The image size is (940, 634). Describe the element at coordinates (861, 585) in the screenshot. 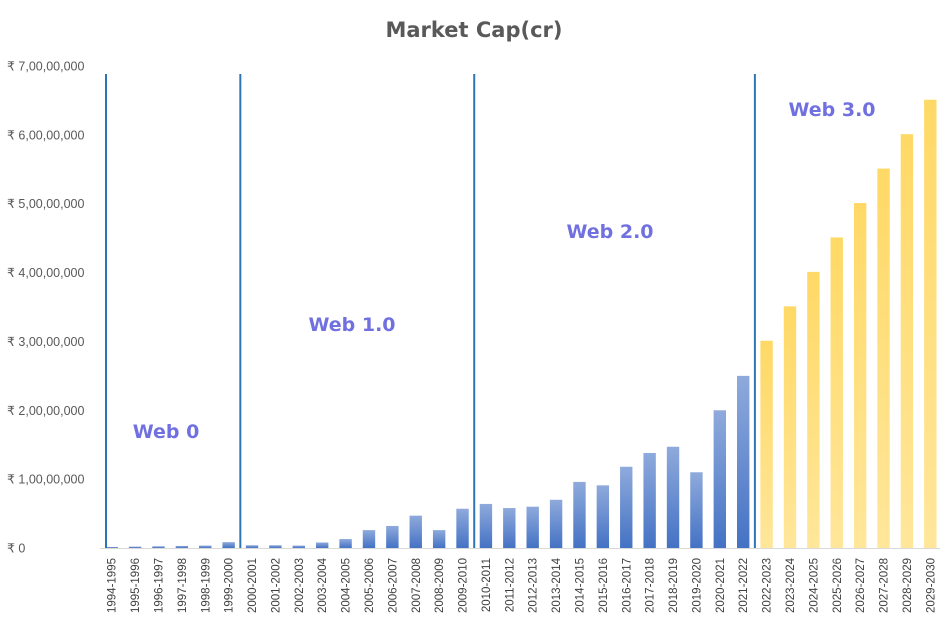

I see `x-tick-label: 2026-2027` at that location.